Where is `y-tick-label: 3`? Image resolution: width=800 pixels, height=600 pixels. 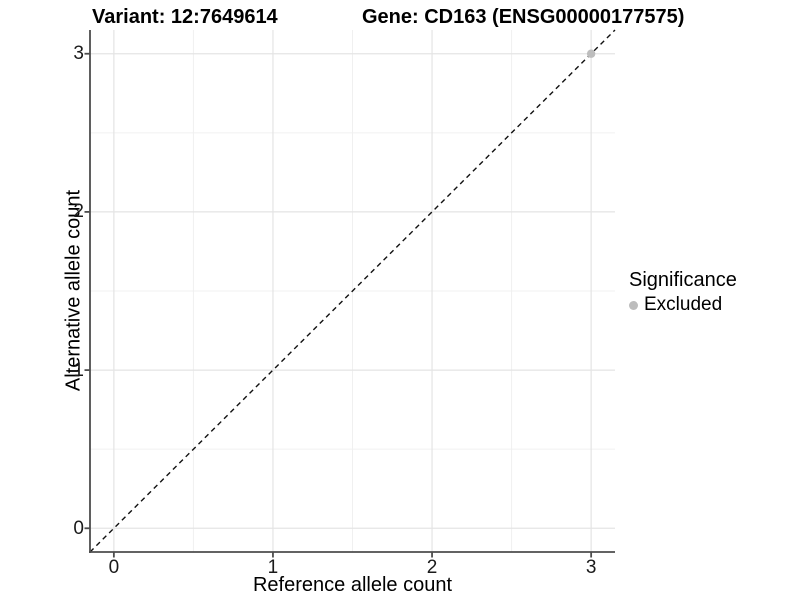
y-tick-label: 3 is located at coordinates (78, 54).